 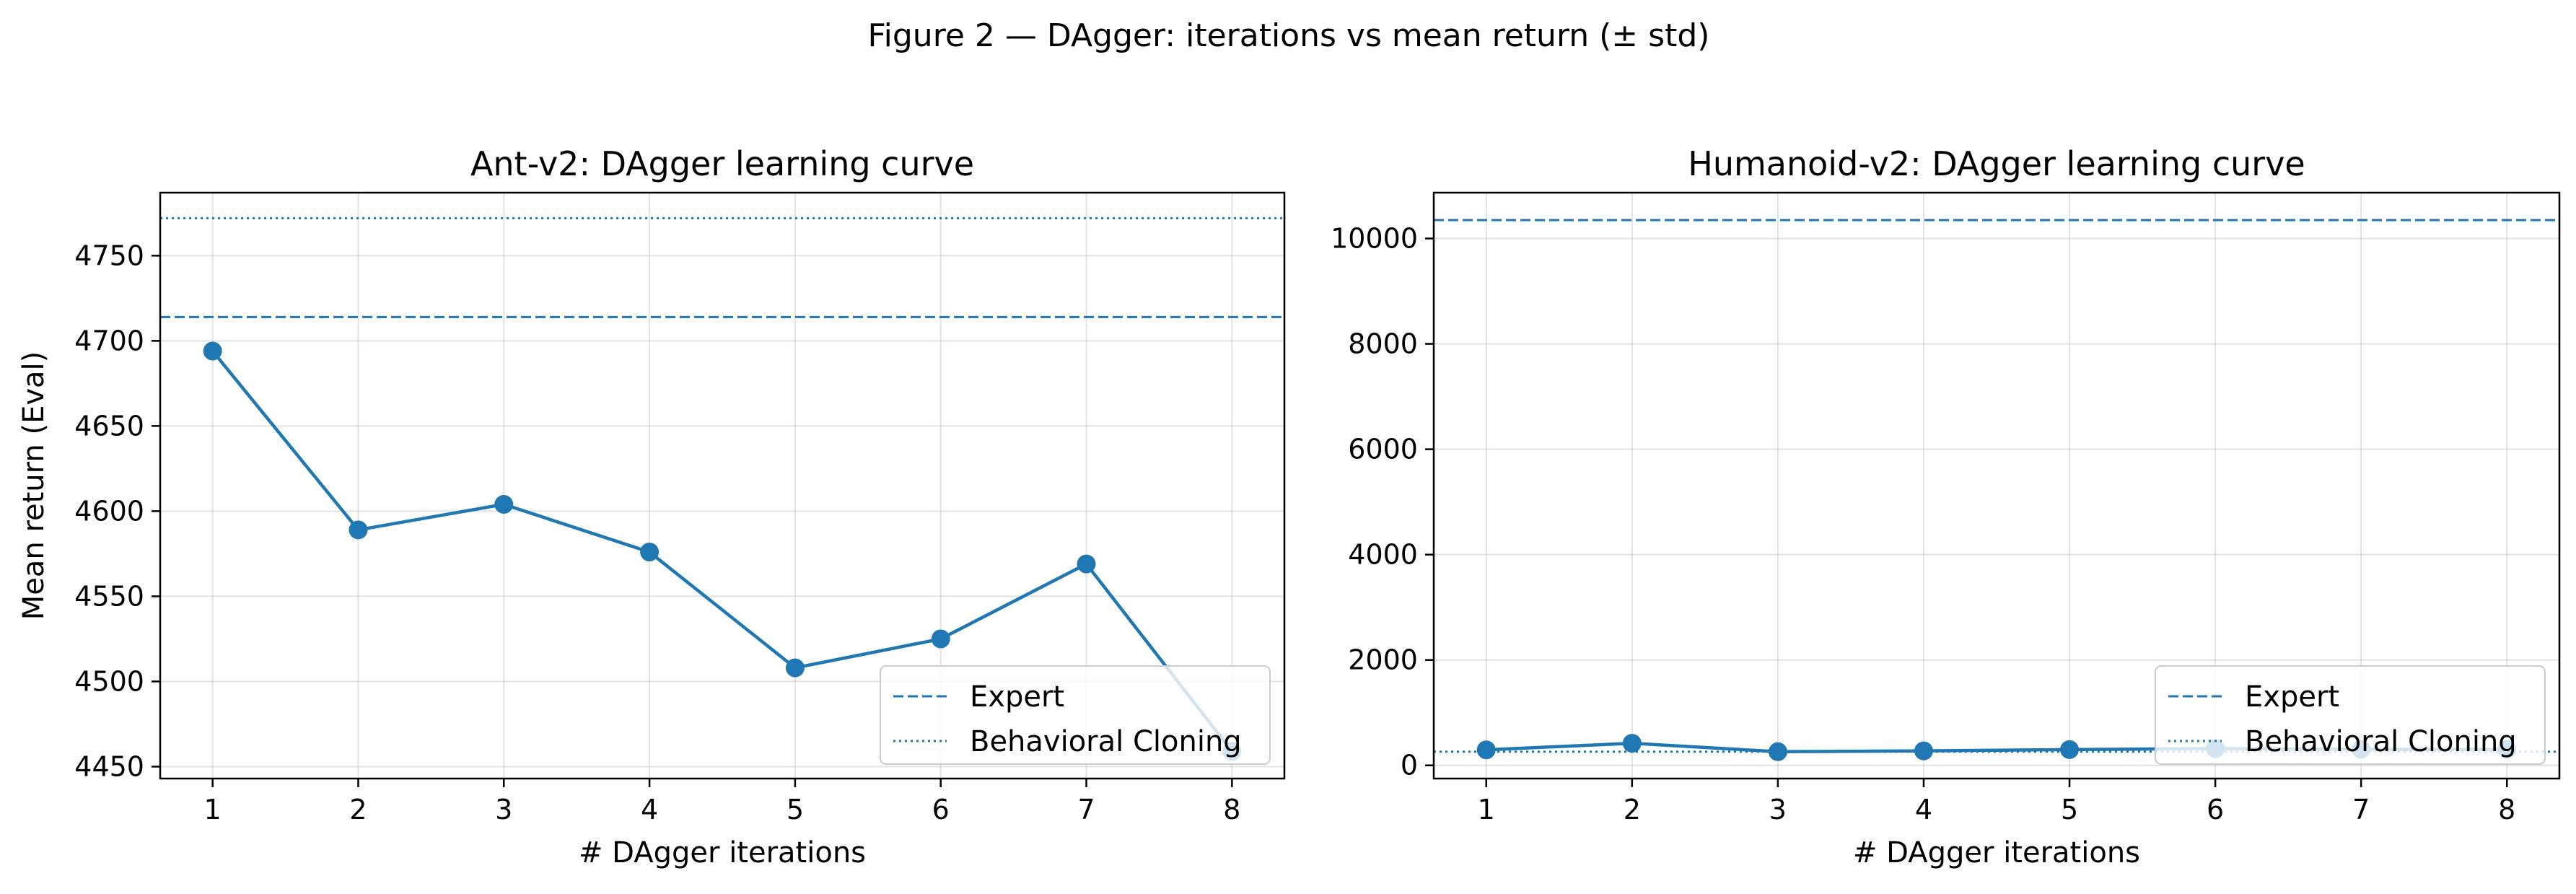 What do you see at coordinates (1997, 163) in the screenshot?
I see `panel-title: Humanoid-v2: DAgger learning curve` at bounding box center [1997, 163].